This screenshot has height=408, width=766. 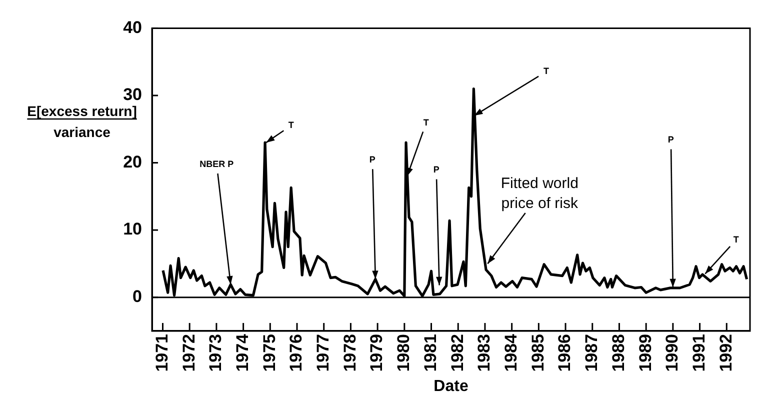 I want to click on y-axis-title: E[excess return] variance, so click(x=82, y=121).